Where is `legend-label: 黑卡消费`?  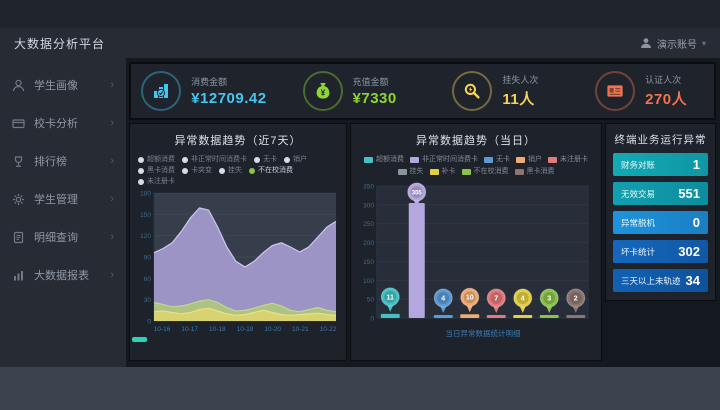
legend-label: 黑卡消费 is located at coordinates (161, 170).